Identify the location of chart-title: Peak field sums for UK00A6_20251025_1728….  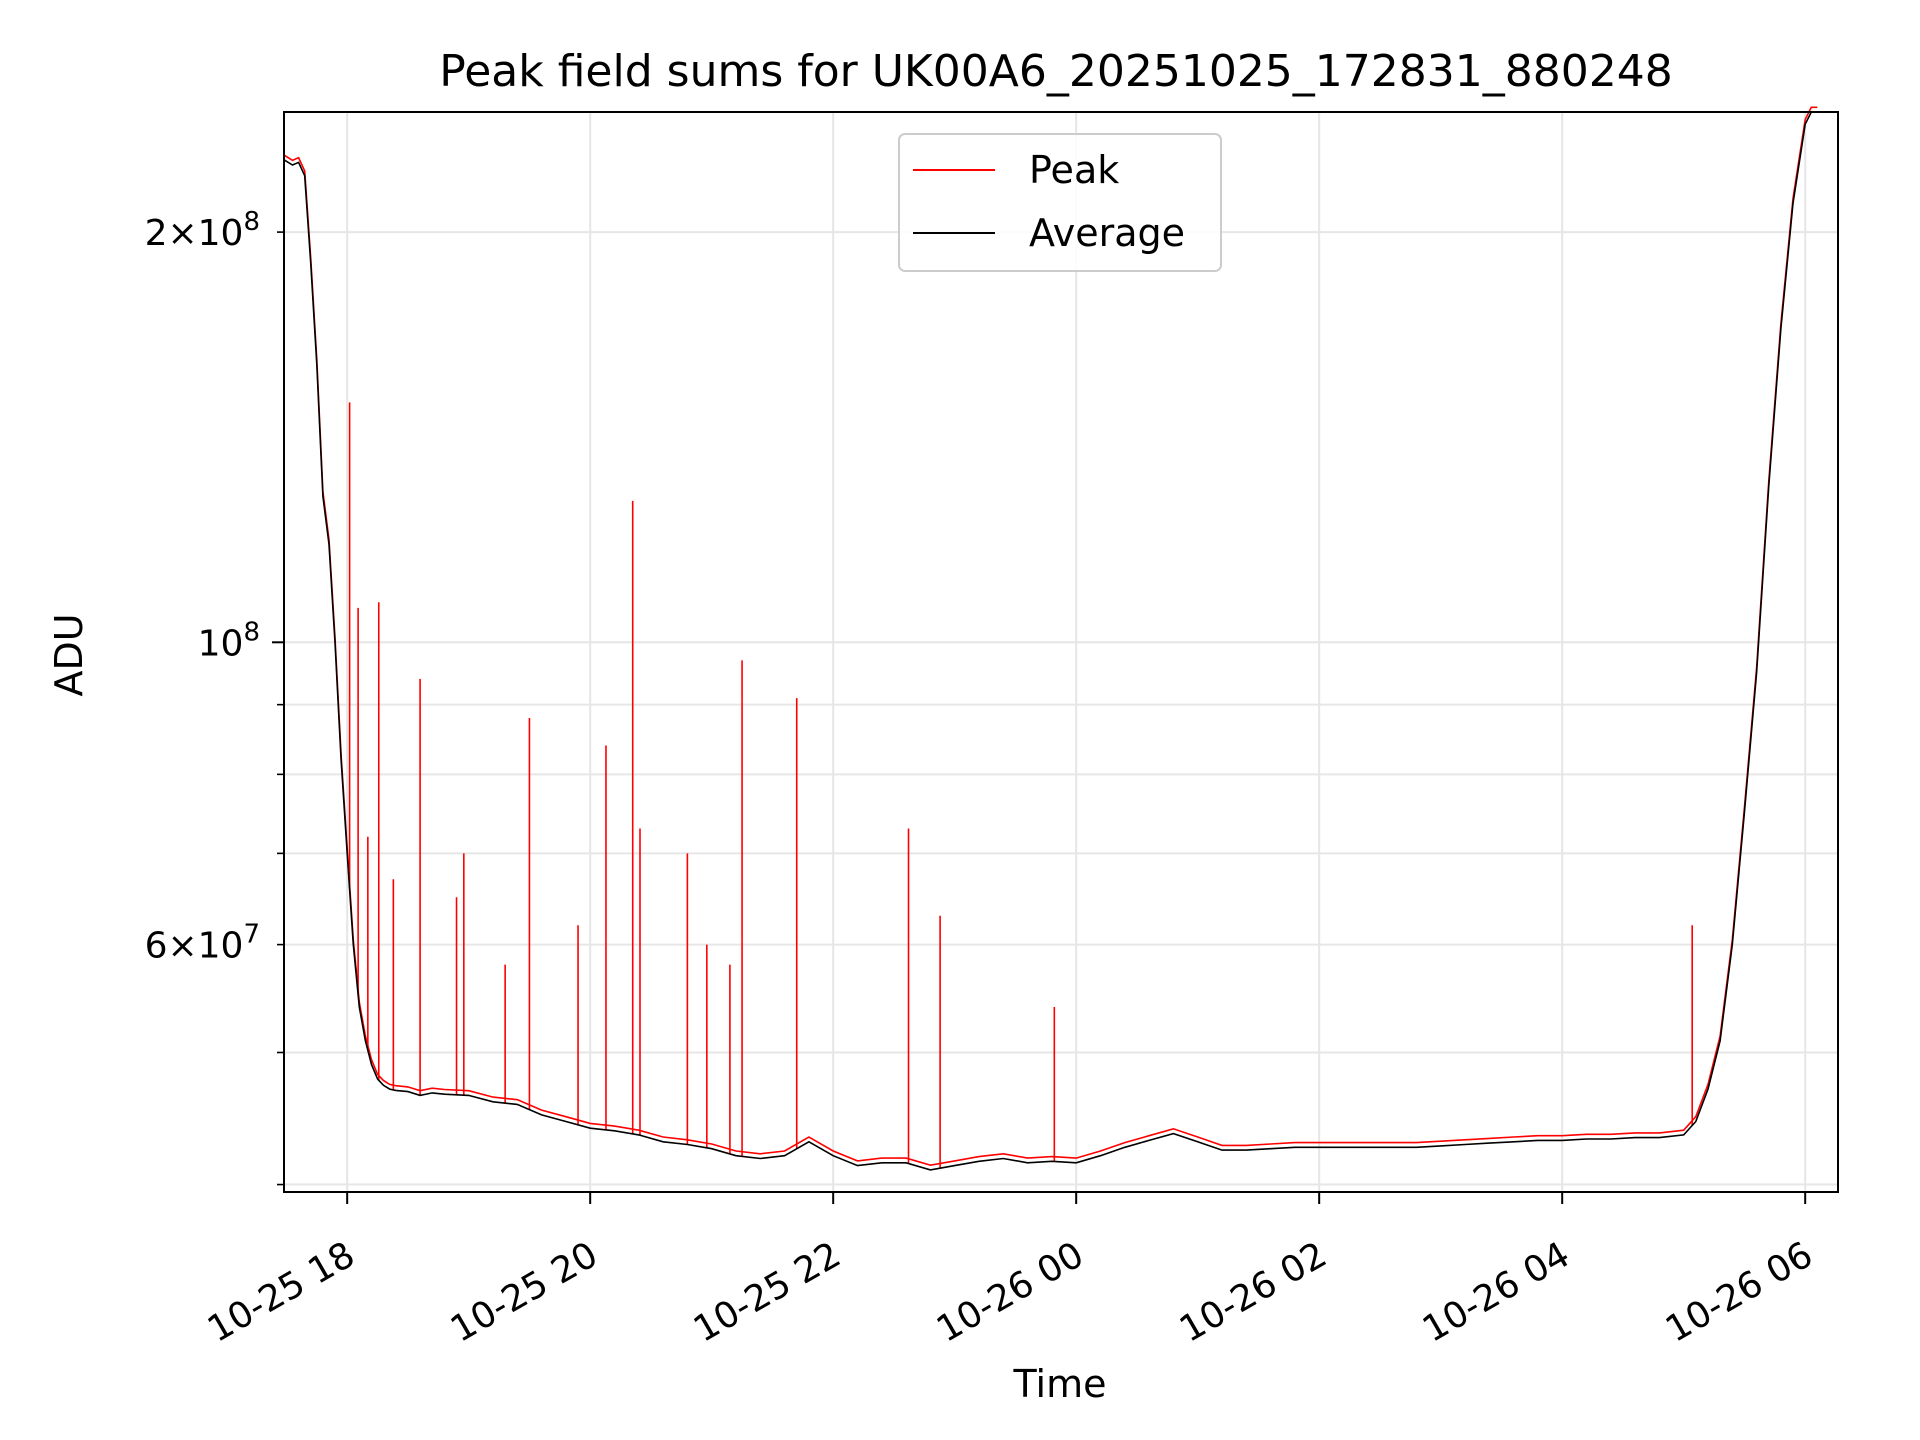
(1055, 71).